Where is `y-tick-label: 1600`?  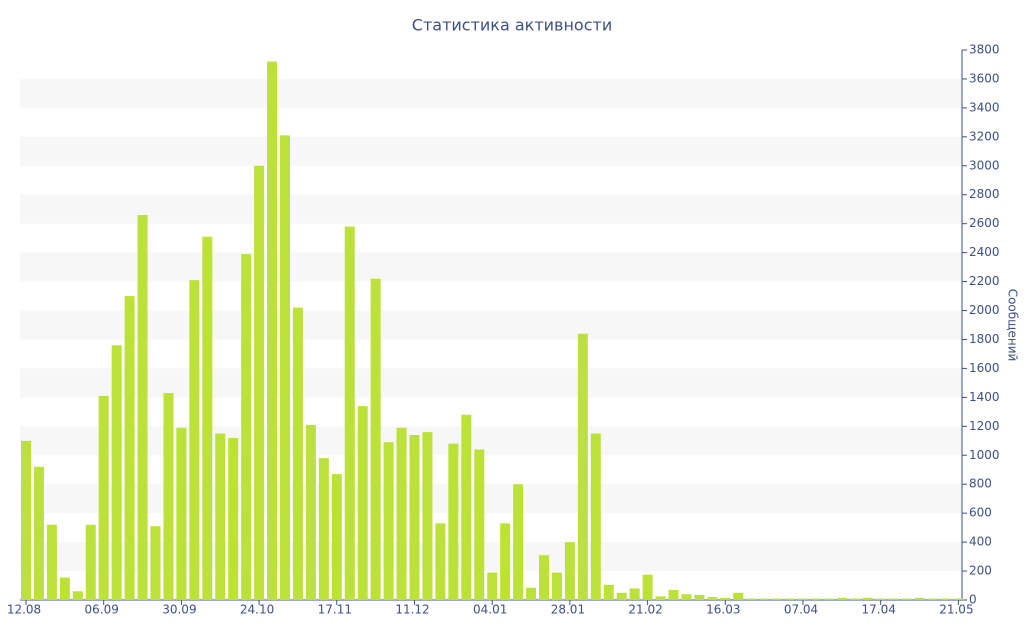 y-tick-label: 1600 is located at coordinates (984, 368).